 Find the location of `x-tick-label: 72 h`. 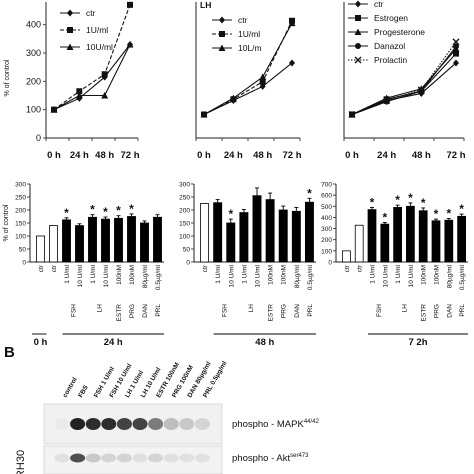

x-tick-label: 72 h is located at coordinates (129, 155).